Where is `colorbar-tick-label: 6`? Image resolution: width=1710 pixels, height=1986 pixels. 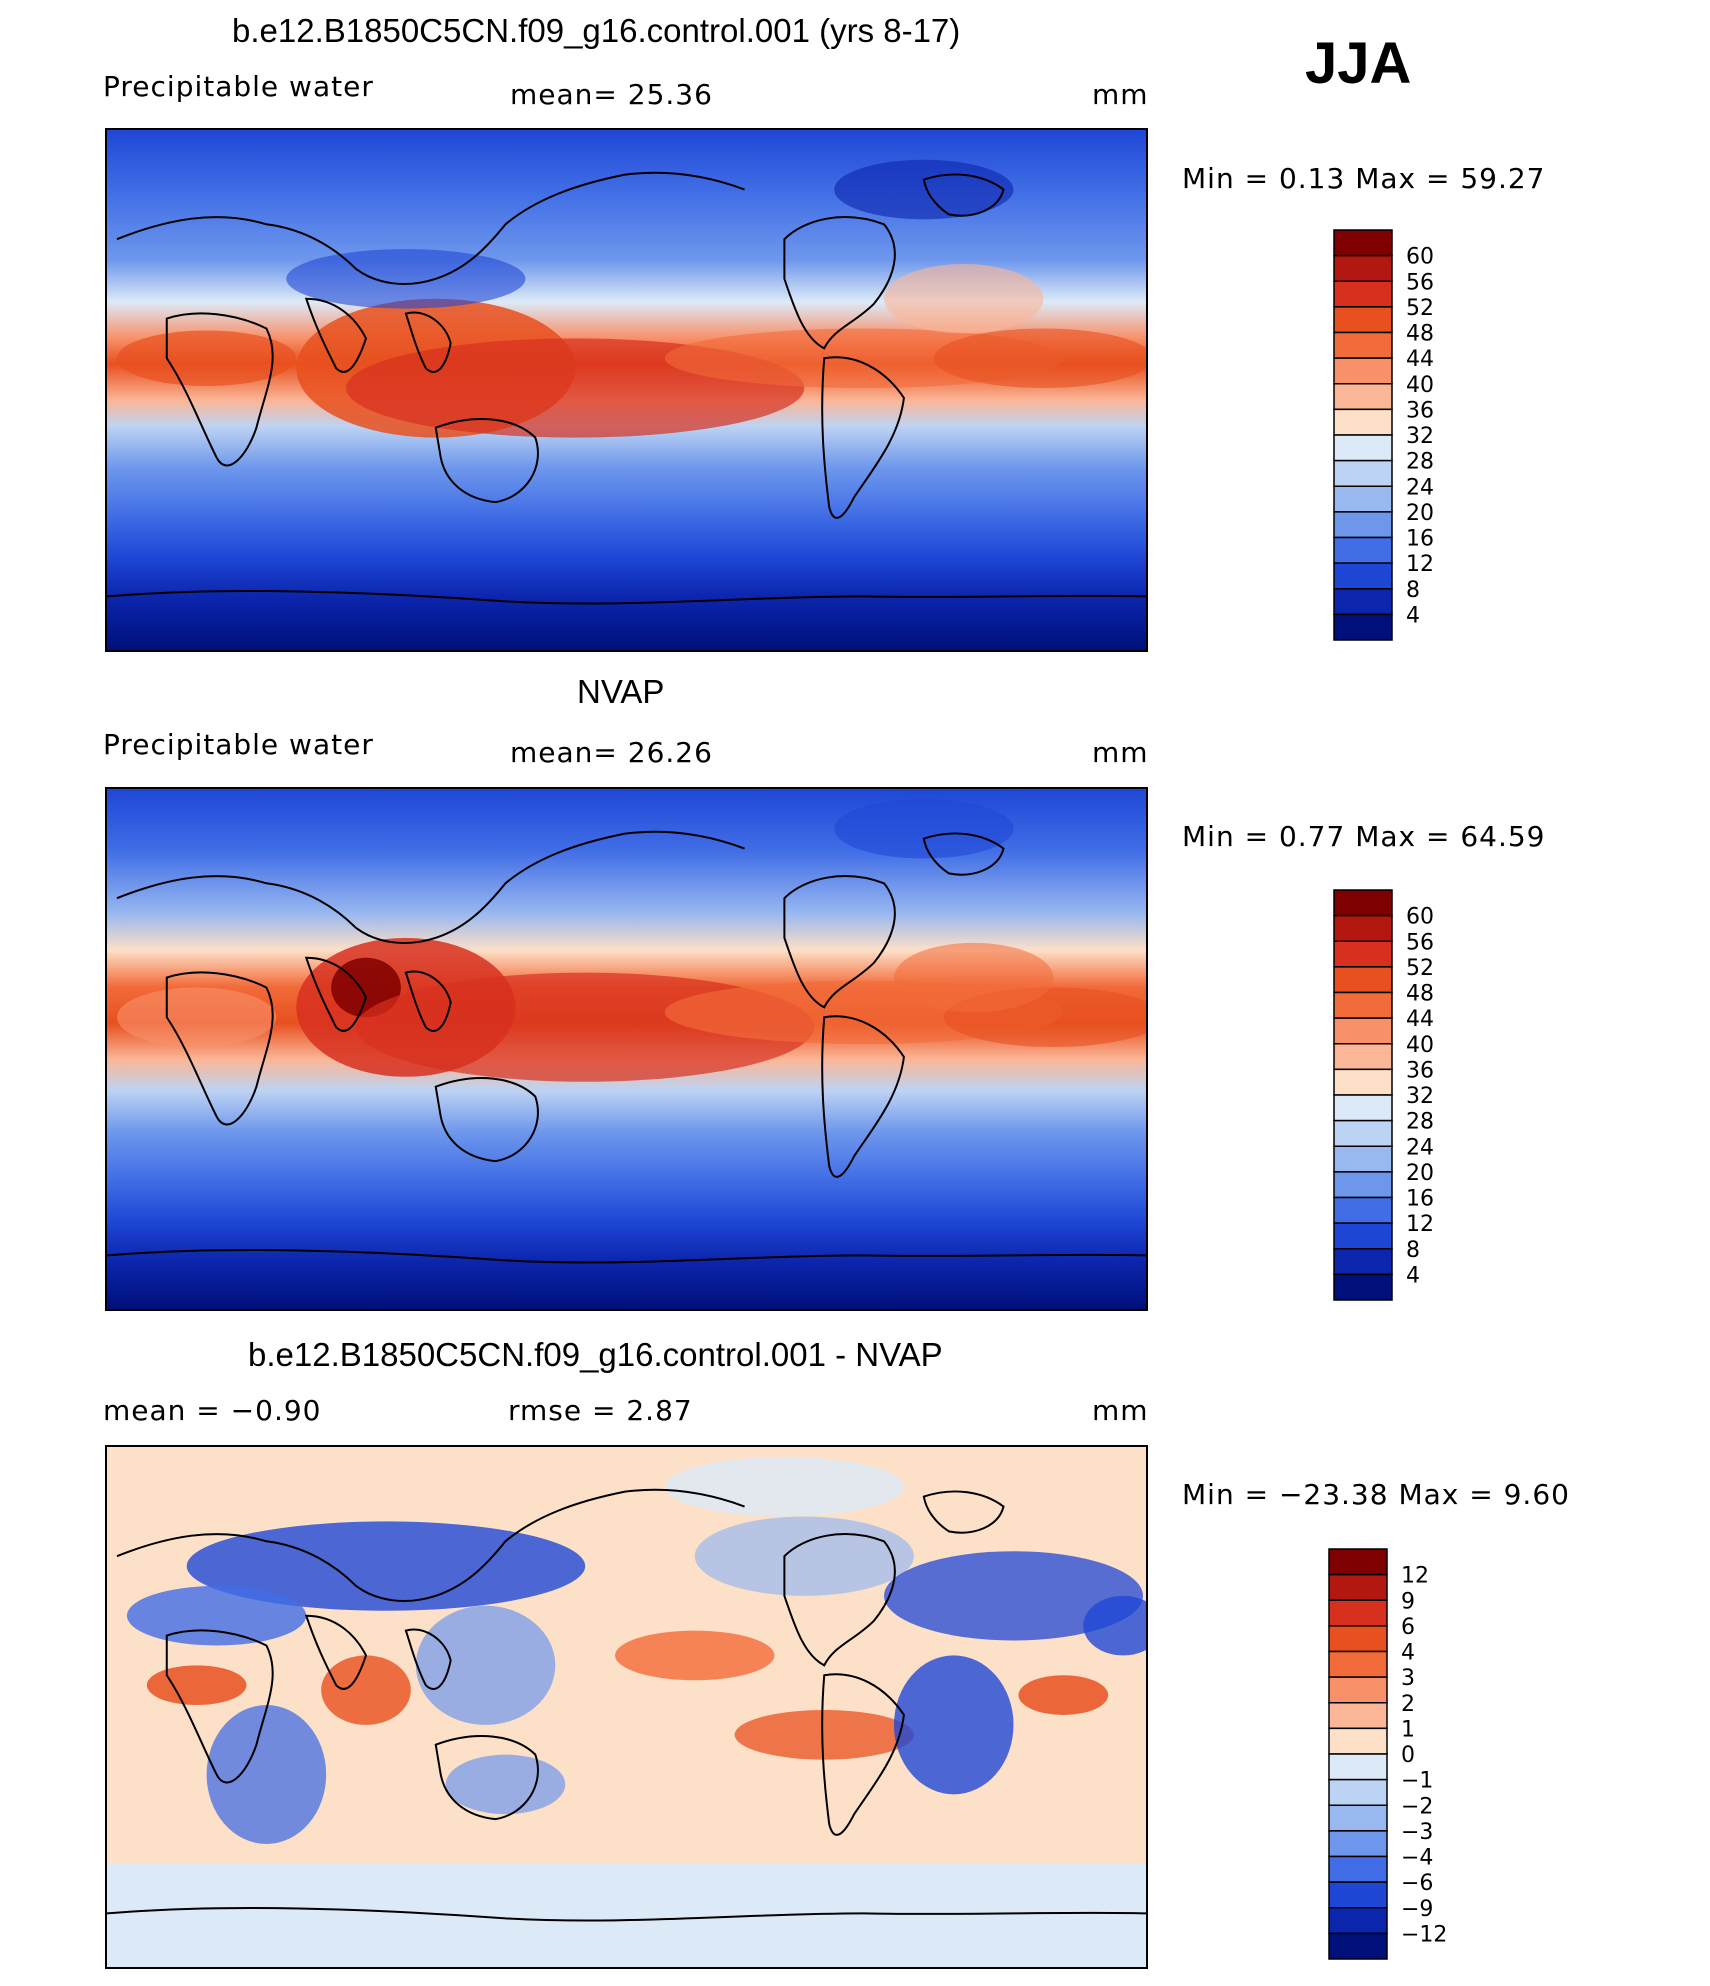
colorbar-tick-label: 6 is located at coordinates (1408, 1627).